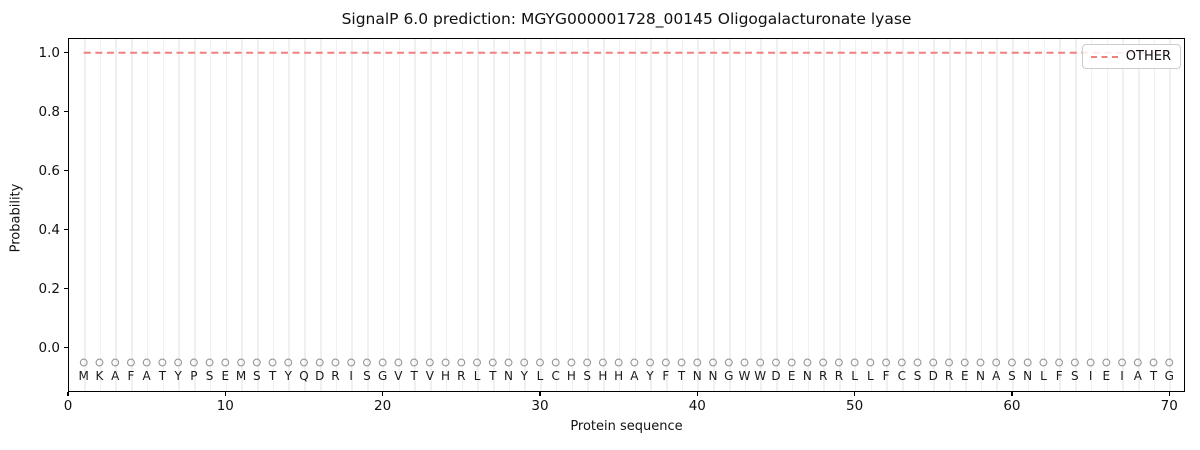 This screenshot has width=1200, height=450. I want to click on residue-letter: D, so click(776, 376).